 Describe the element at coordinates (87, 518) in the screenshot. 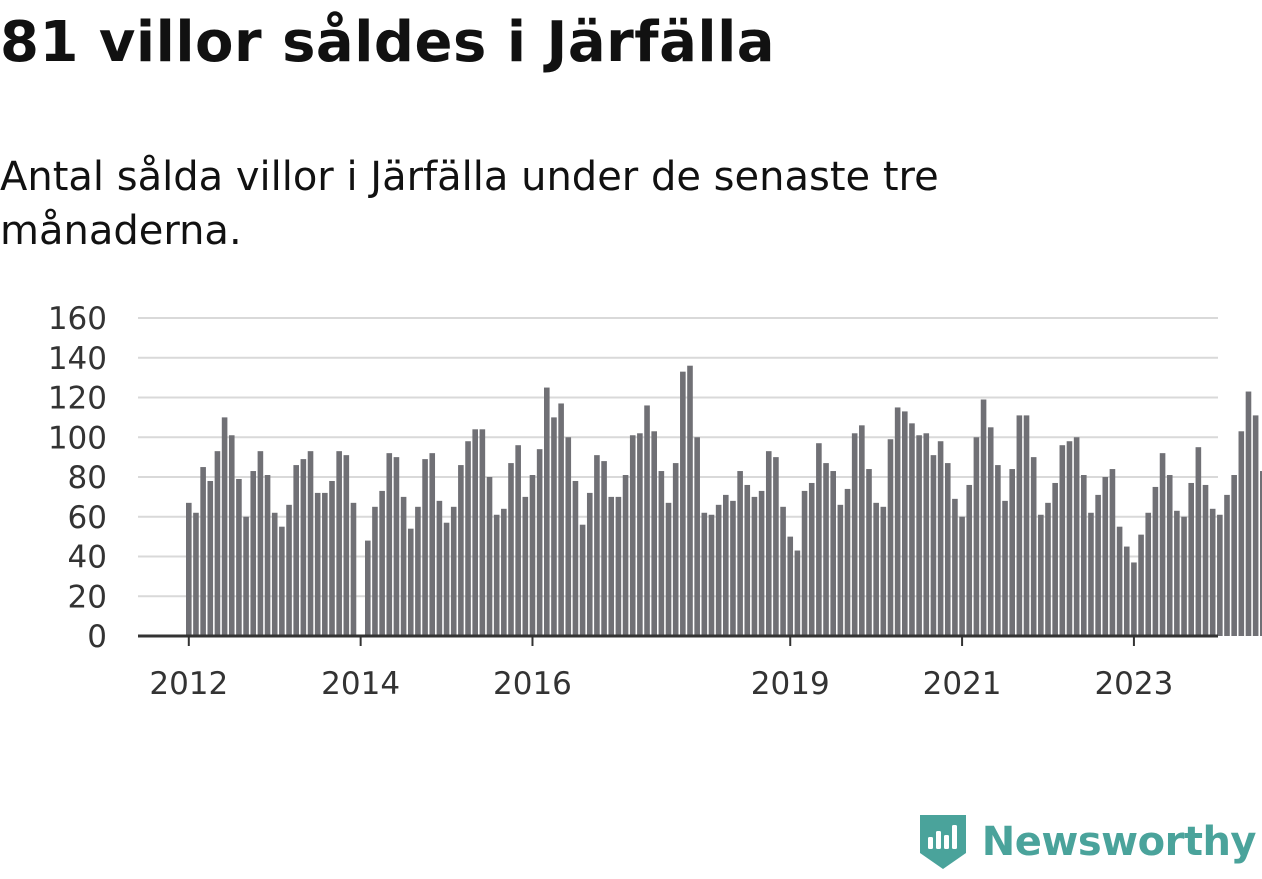

I see `y-tick-label-60: 60` at that location.